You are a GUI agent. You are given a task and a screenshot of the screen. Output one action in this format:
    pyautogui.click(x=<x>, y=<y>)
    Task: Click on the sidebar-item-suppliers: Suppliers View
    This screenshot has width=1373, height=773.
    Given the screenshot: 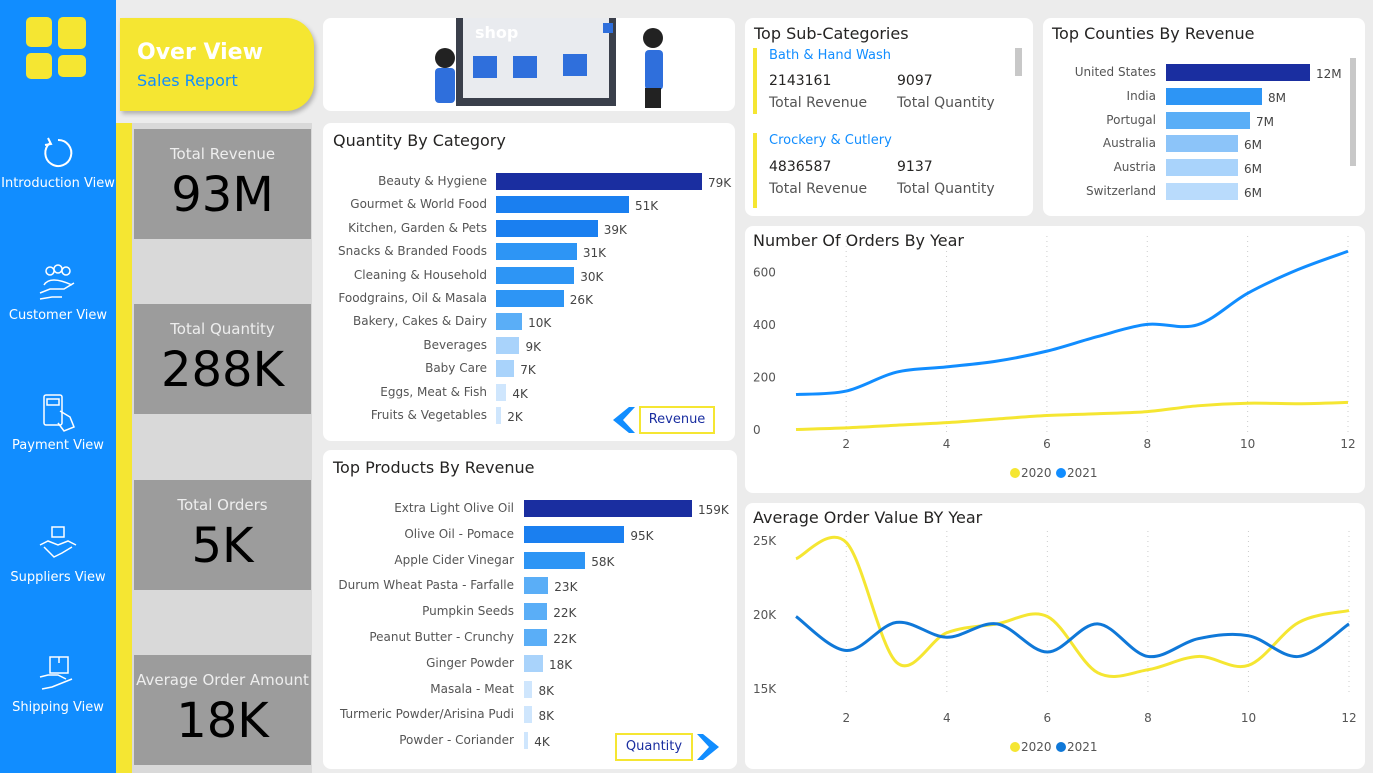 What is the action you would take?
    pyautogui.click(x=58, y=556)
    